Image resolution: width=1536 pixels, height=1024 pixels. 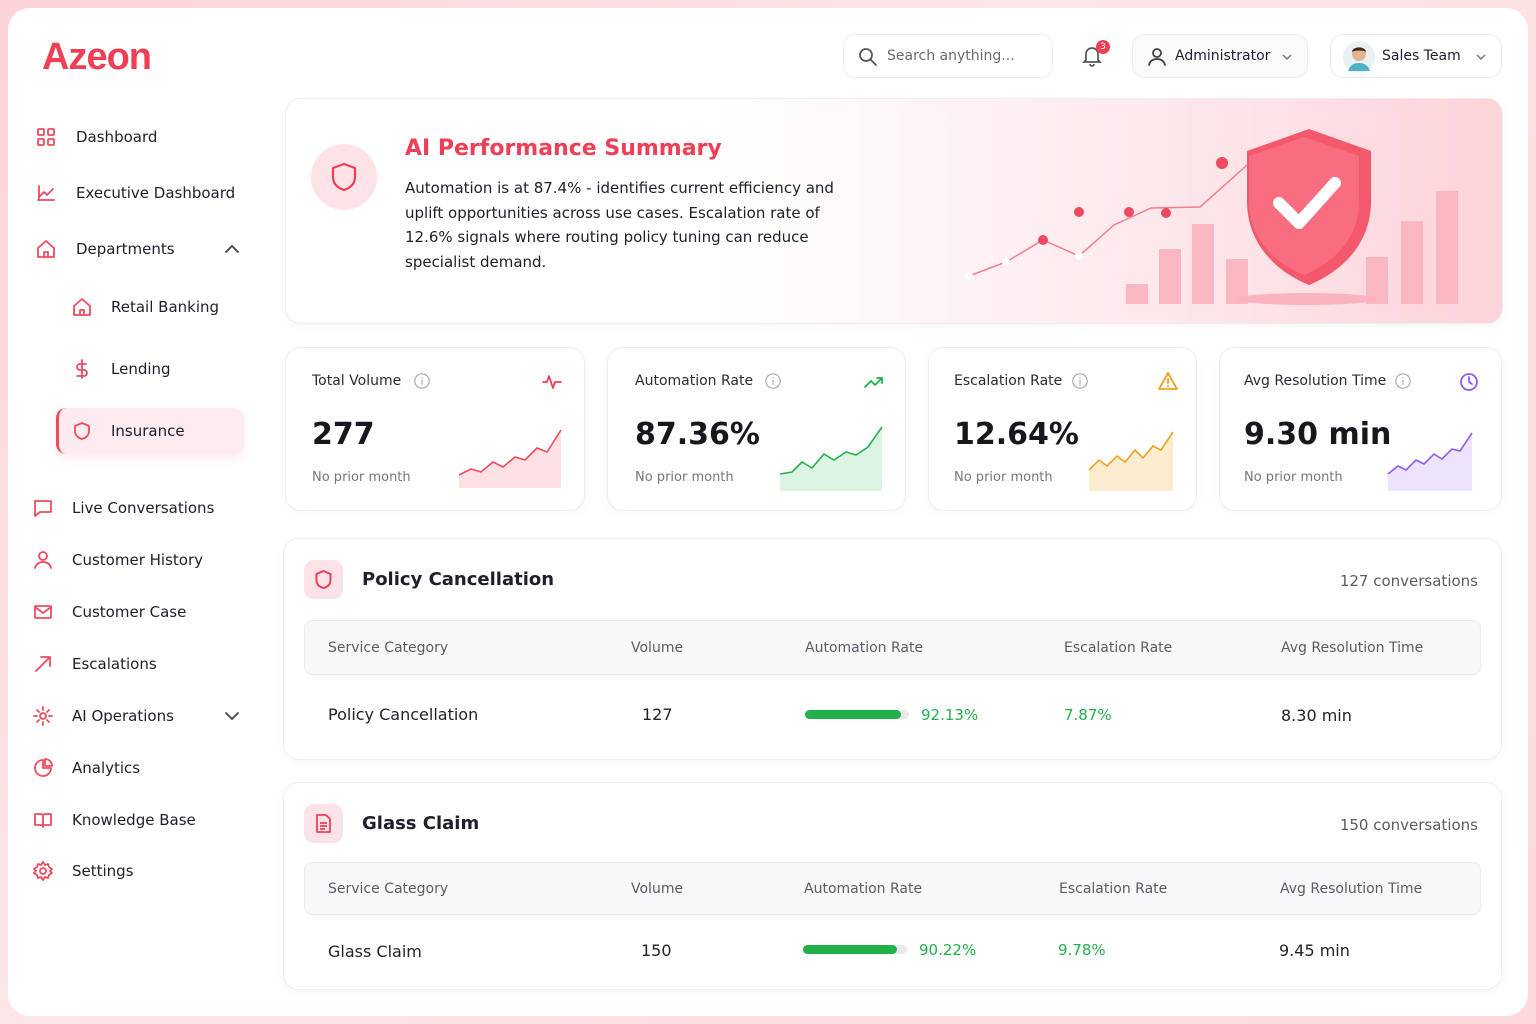 I want to click on team-dropdown: Sales Team, so click(x=1416, y=56).